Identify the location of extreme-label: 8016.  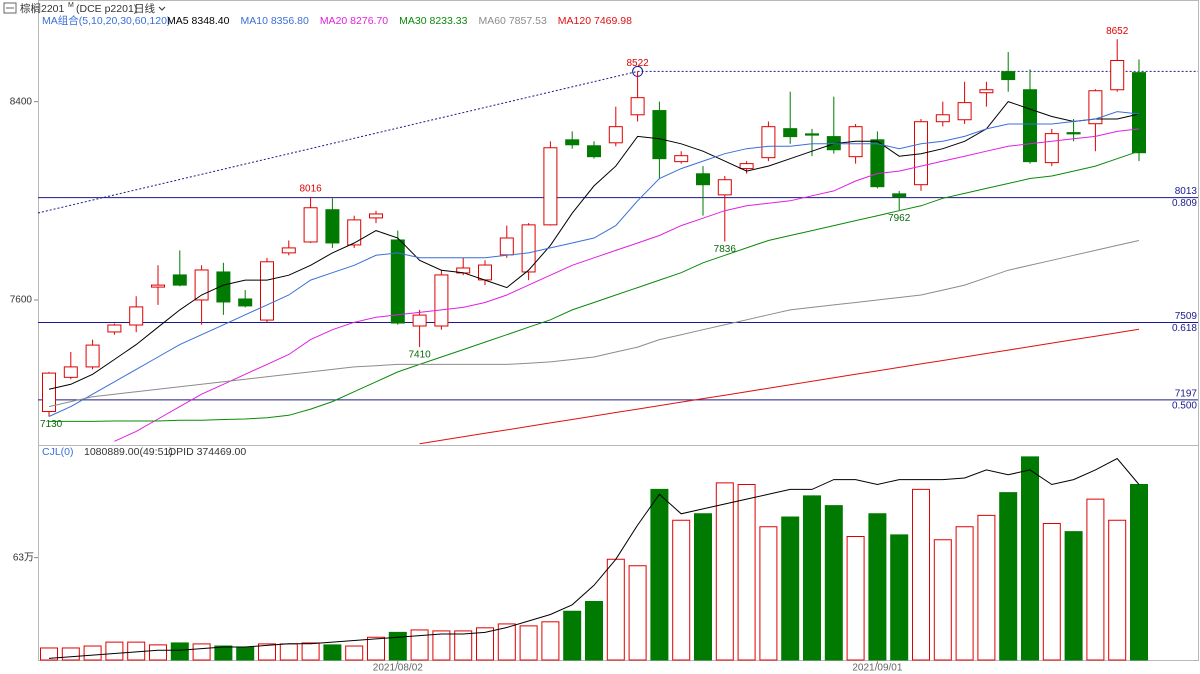
(310, 188).